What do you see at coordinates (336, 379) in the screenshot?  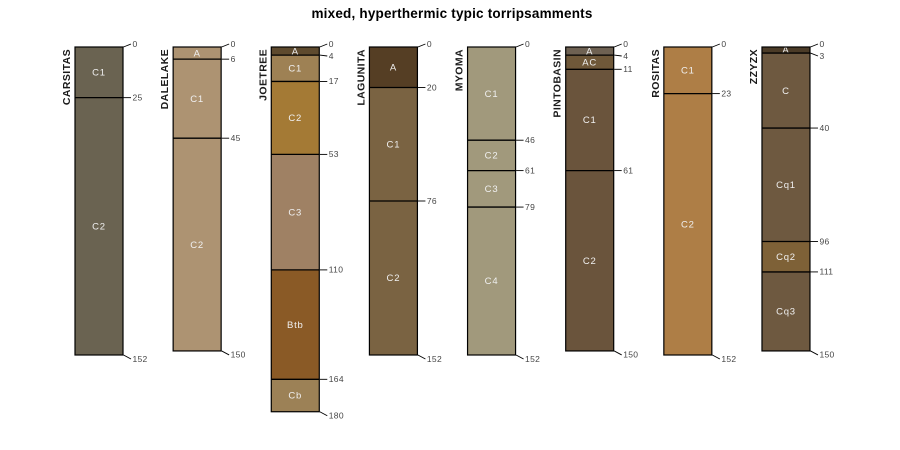 I see `depth-tick-label: 164` at bounding box center [336, 379].